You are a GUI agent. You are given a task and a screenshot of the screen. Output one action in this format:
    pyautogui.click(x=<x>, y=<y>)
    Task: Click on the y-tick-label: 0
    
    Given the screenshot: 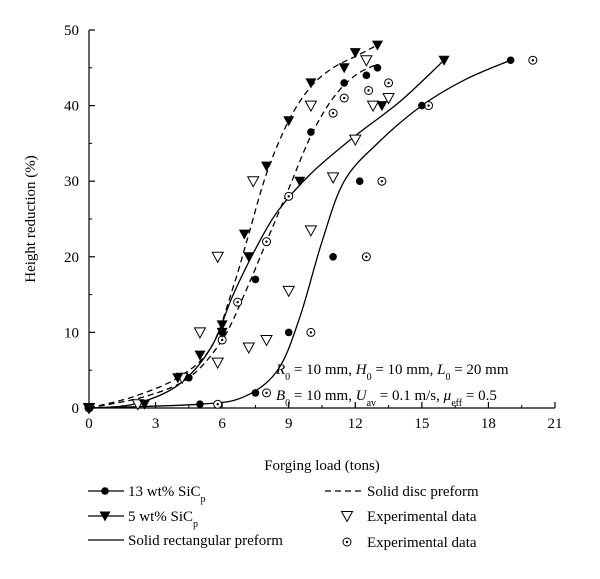 What is the action you would take?
    pyautogui.click(x=76, y=409)
    